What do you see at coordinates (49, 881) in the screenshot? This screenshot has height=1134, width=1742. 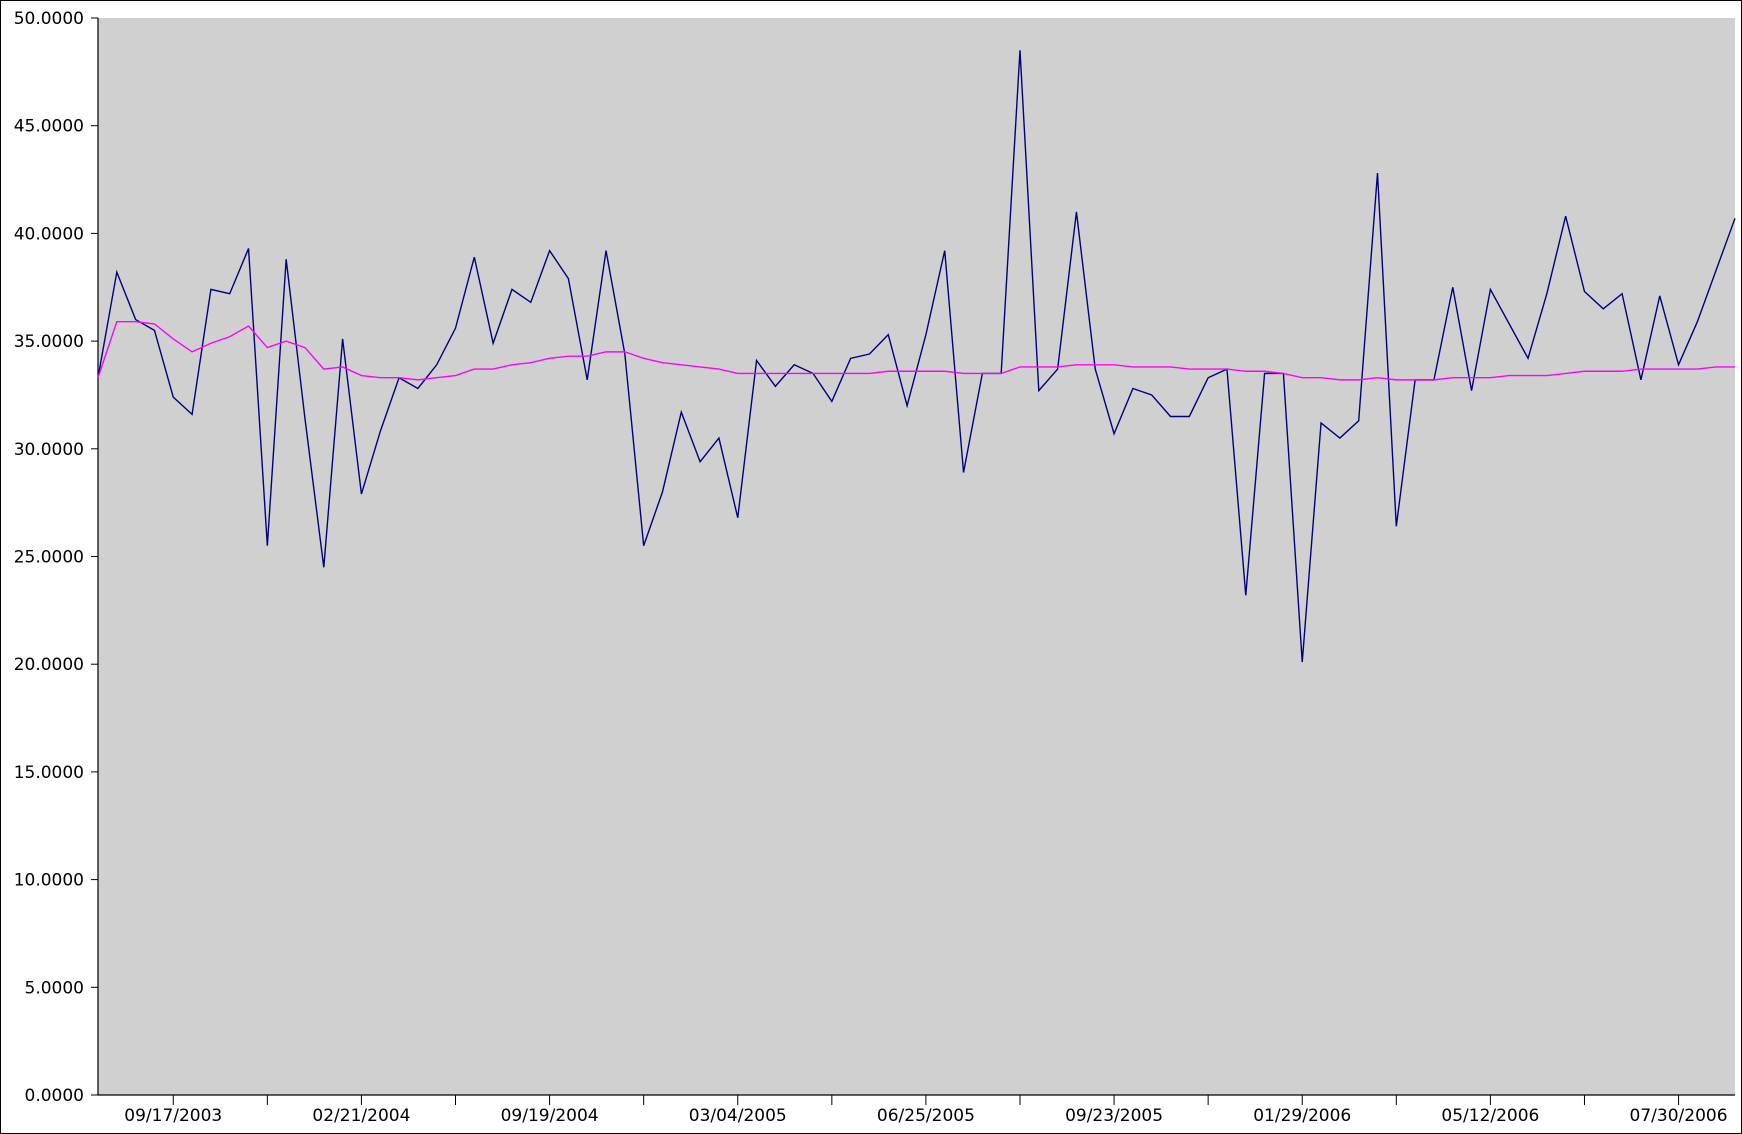 I see `y-tick-label: 10.0000` at bounding box center [49, 881].